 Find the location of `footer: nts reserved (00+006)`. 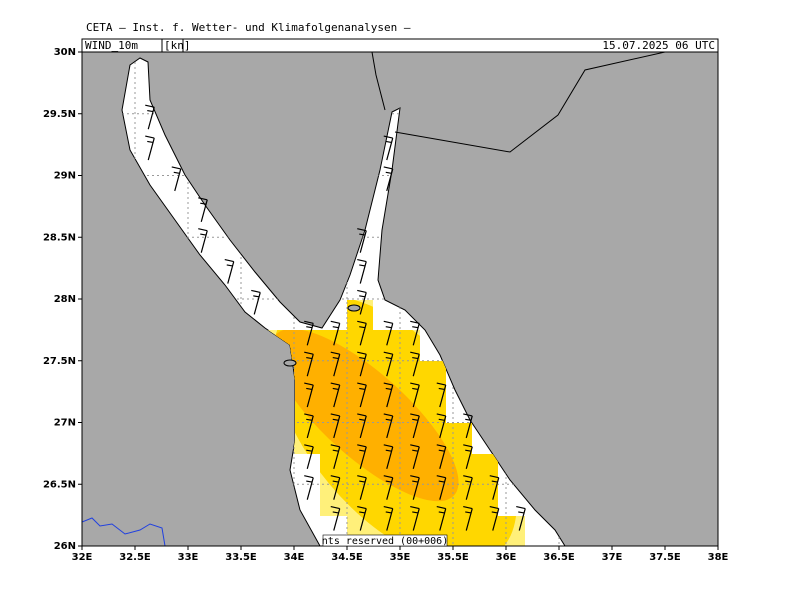

footer: nts reserved (00+006) is located at coordinates (385, 541).